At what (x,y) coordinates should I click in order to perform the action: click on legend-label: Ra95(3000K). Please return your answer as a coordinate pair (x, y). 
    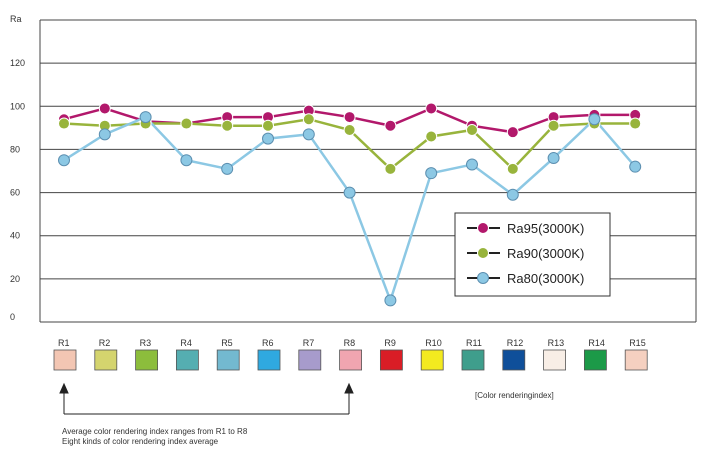
    Looking at the image, I should click on (545, 228).